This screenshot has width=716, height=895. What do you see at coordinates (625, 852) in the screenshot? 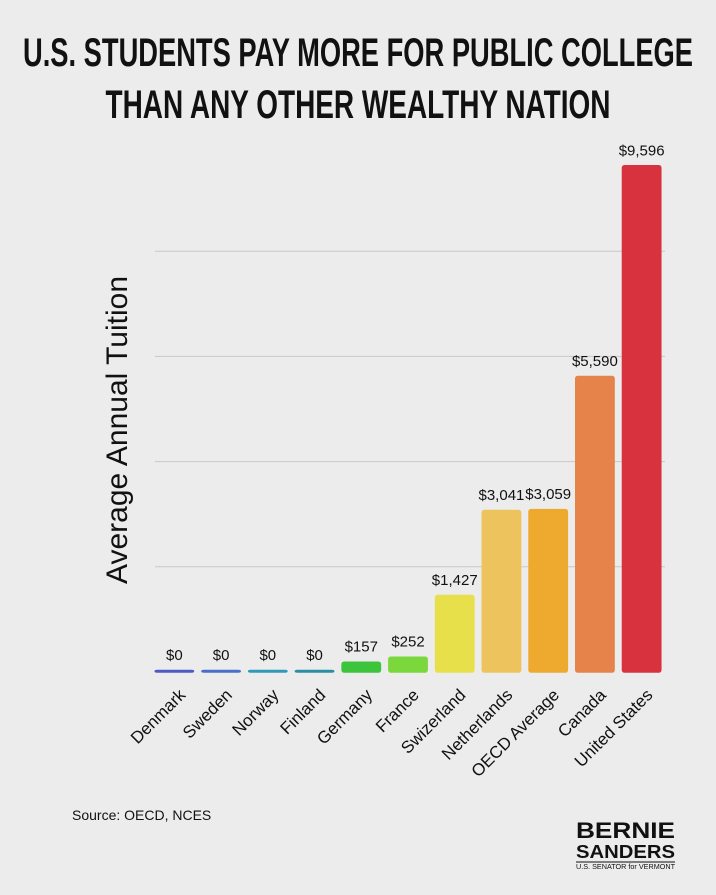
I see `logo-name: SANDERS` at bounding box center [625, 852].